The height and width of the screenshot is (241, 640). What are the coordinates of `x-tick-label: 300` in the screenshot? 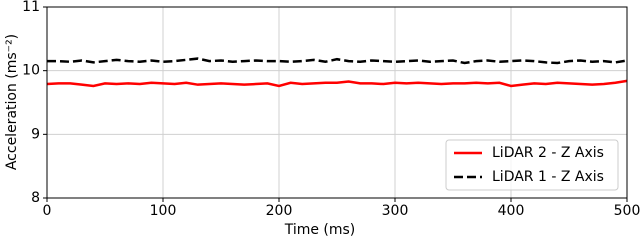 It's located at (395, 211).